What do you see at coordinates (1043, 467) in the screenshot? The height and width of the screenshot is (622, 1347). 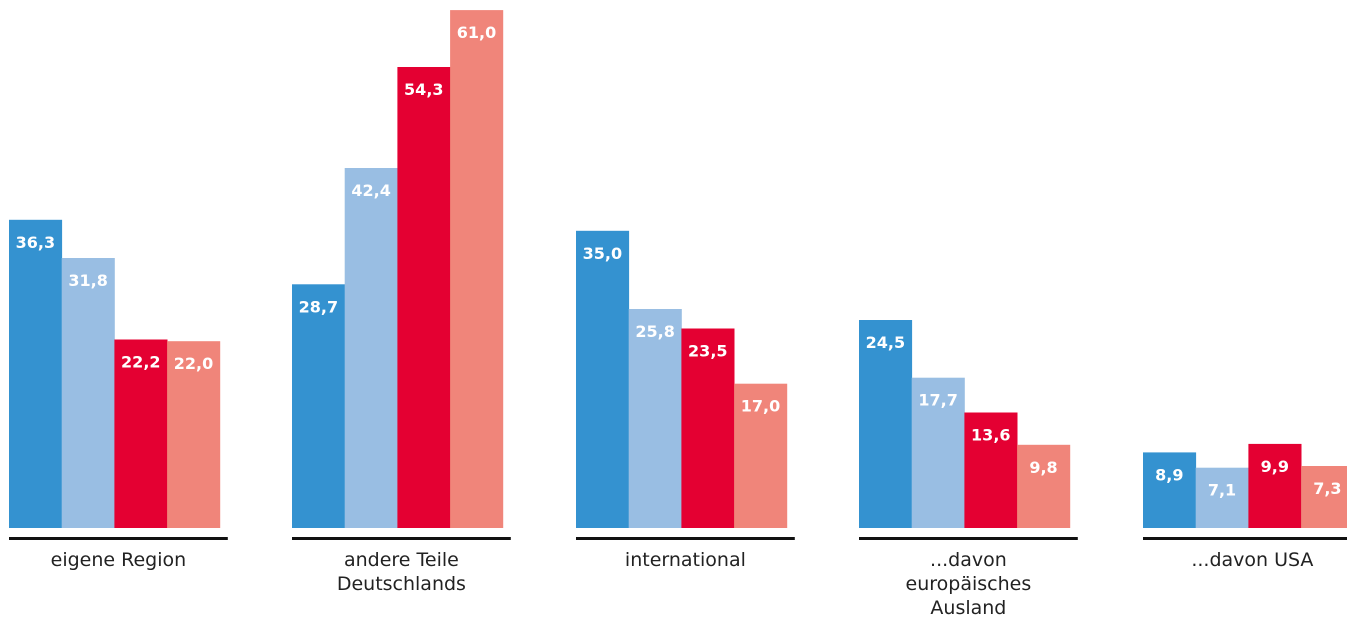 I see `bar-value-label-g3-s3: 9,8` at bounding box center [1043, 467].